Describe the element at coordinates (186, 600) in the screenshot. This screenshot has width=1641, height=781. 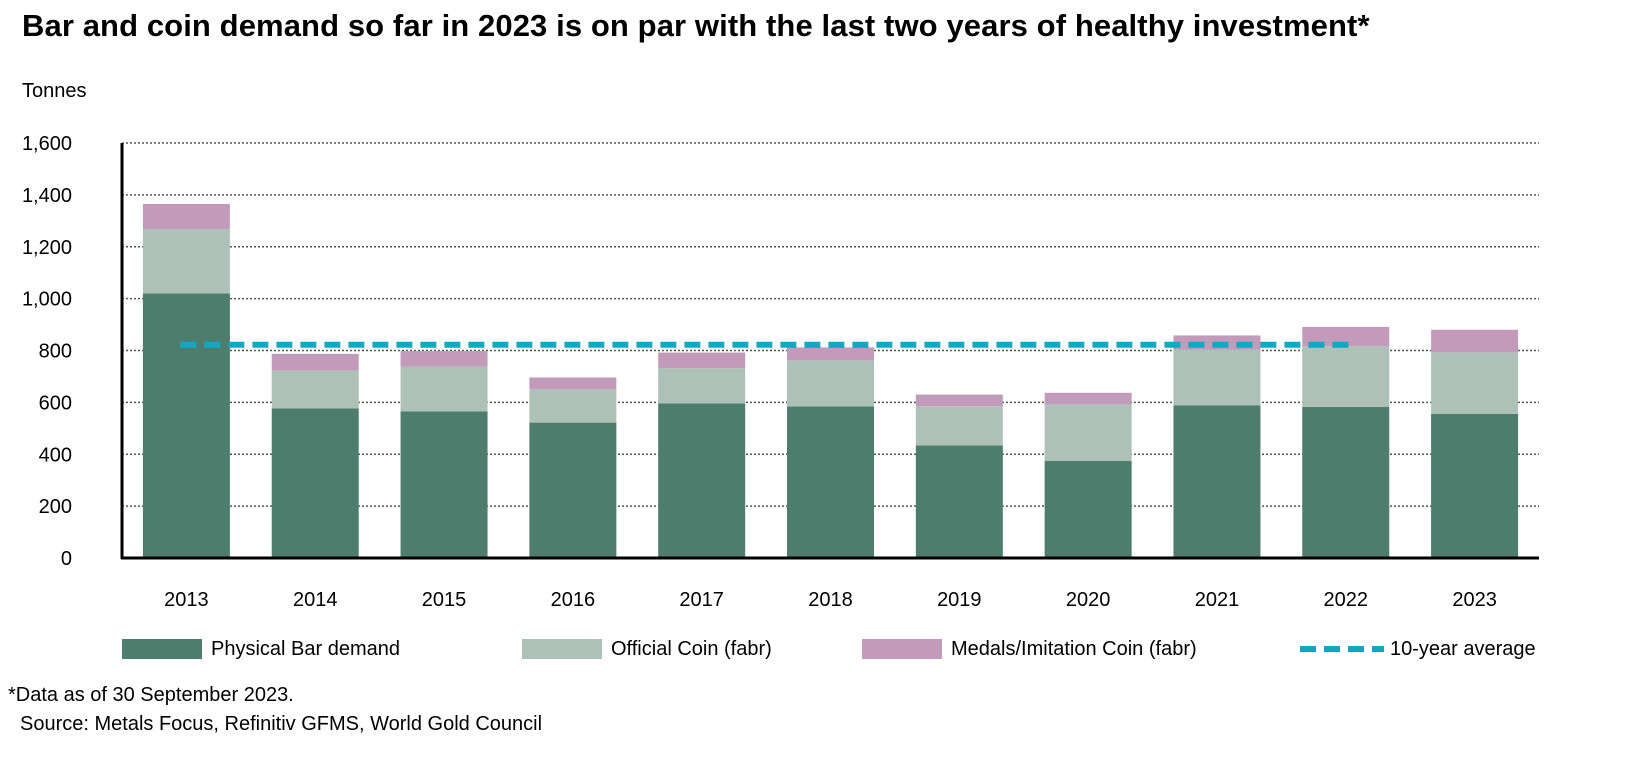
I see `x-tick-label-2013: 2013` at that location.